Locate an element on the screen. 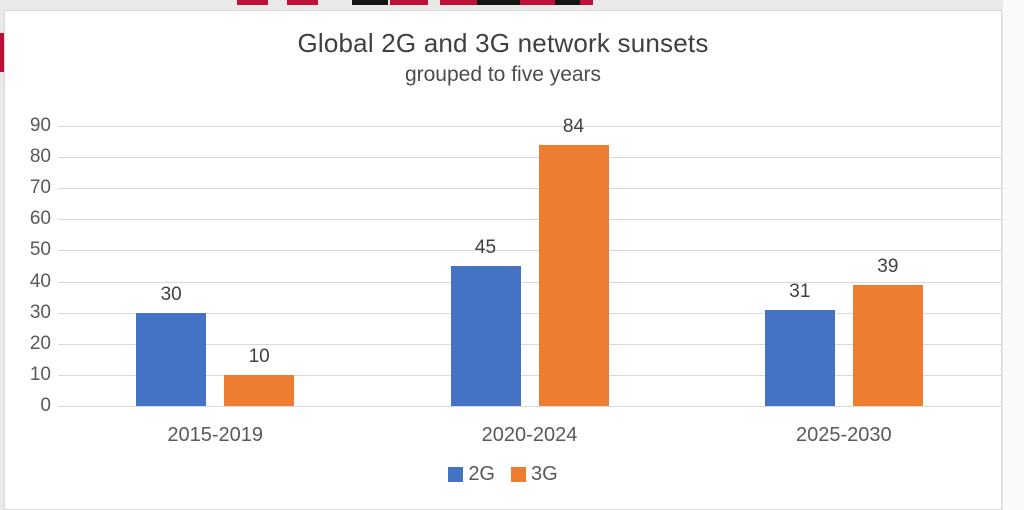 The width and height of the screenshot is (1024, 510). y-axis-tick-label: 0 is located at coordinates (45, 405).